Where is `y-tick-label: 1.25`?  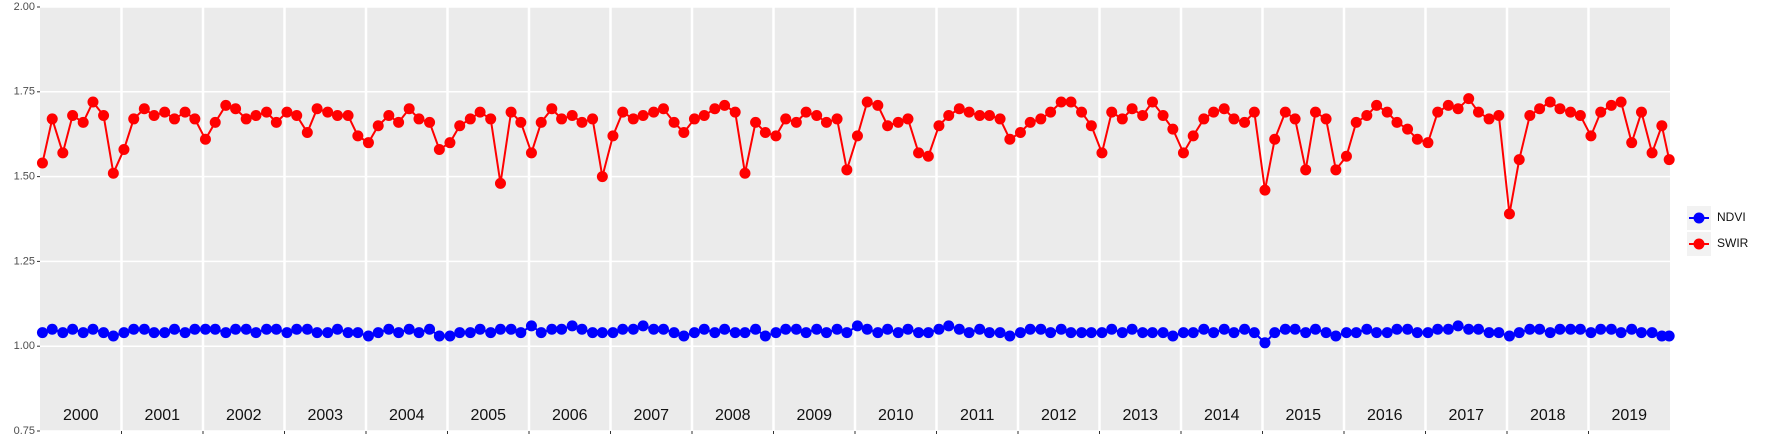 y-tick-label: 1.25 is located at coordinates (24, 261).